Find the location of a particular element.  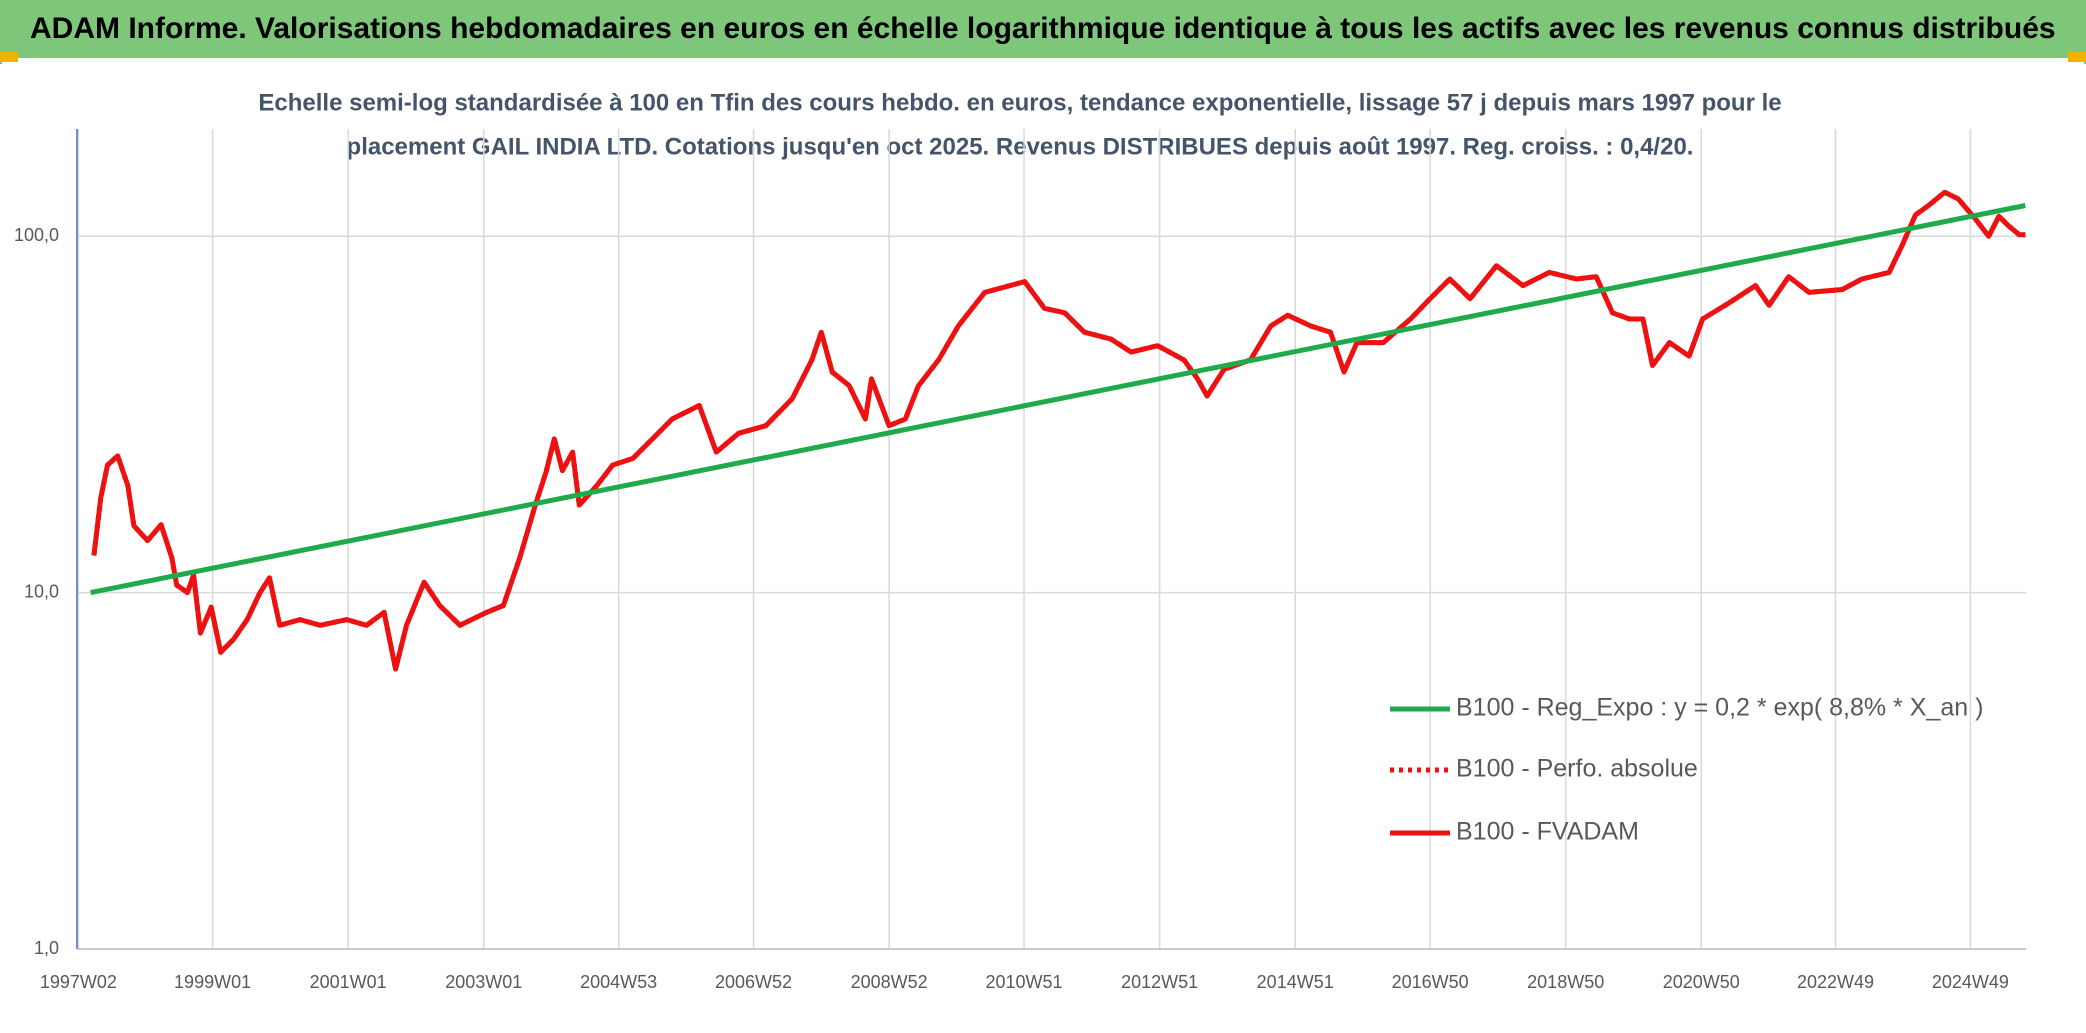

x-tick-label: 2001W01 is located at coordinates (348, 982).